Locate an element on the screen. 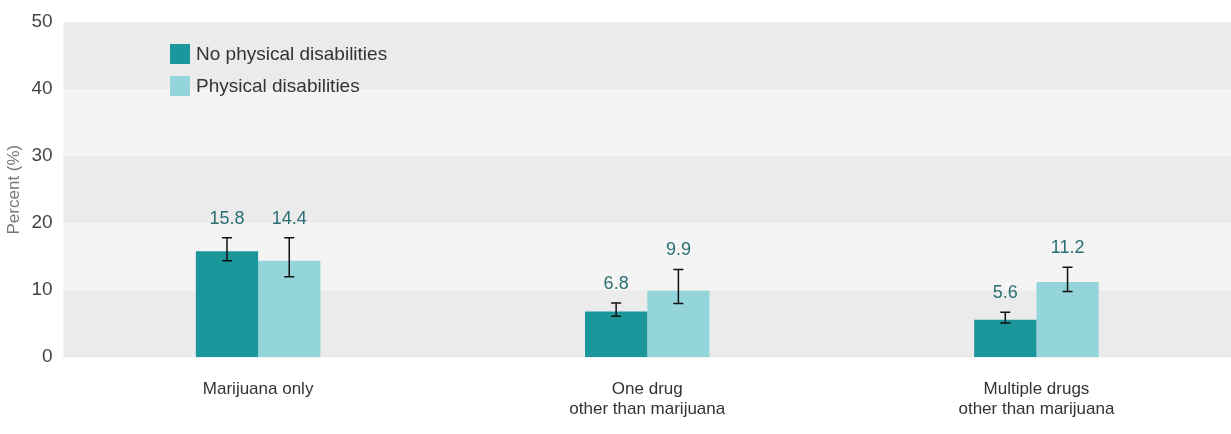 This screenshot has height=434, width=1231. y-tick-label: 50 is located at coordinates (42, 21).